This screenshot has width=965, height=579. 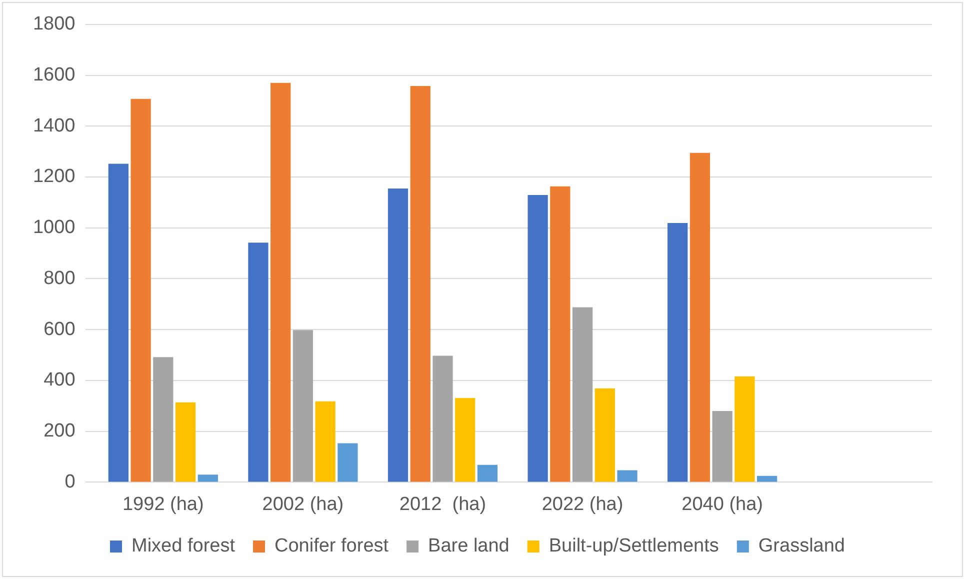 What do you see at coordinates (802, 546) in the screenshot?
I see `legend-label: Grassland` at bounding box center [802, 546].